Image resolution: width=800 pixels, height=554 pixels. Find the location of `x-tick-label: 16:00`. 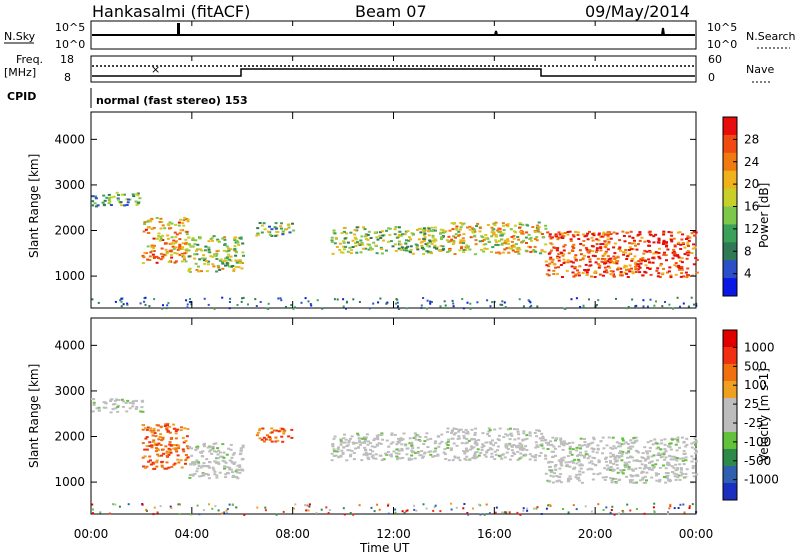

x-tick-label: 16:00 is located at coordinates (494, 534).